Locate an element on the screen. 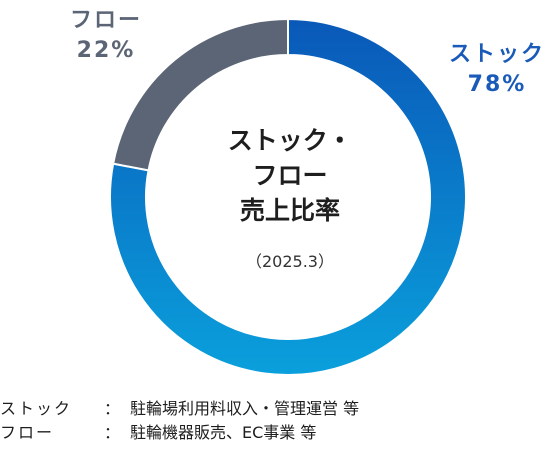  stock-slice-label: ストック 78% is located at coordinates (497, 70).